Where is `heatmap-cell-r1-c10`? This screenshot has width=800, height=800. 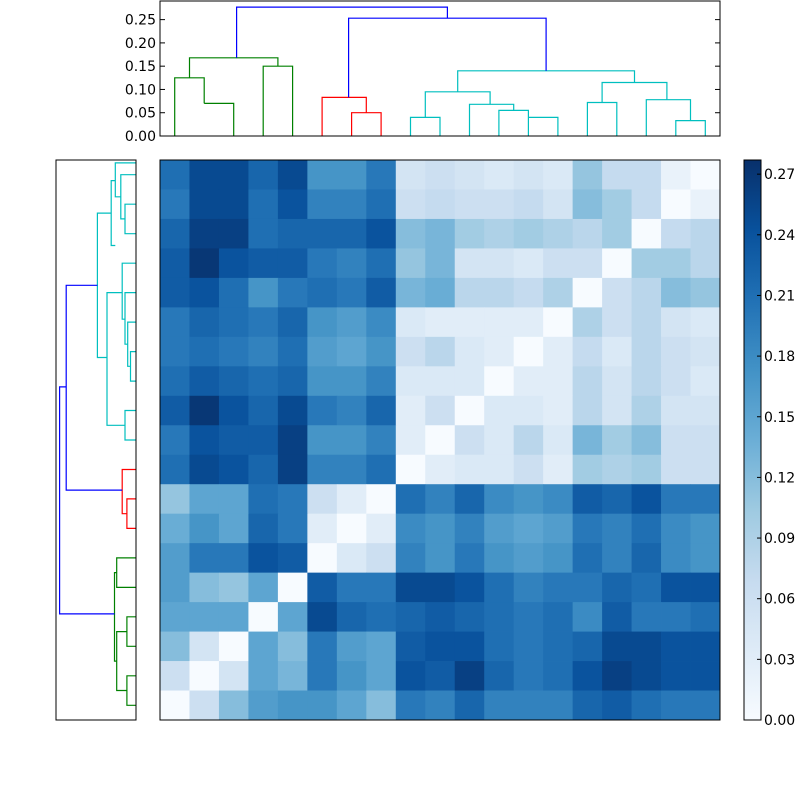
heatmap-cell-r1-c10 is located at coordinates (469, 204).